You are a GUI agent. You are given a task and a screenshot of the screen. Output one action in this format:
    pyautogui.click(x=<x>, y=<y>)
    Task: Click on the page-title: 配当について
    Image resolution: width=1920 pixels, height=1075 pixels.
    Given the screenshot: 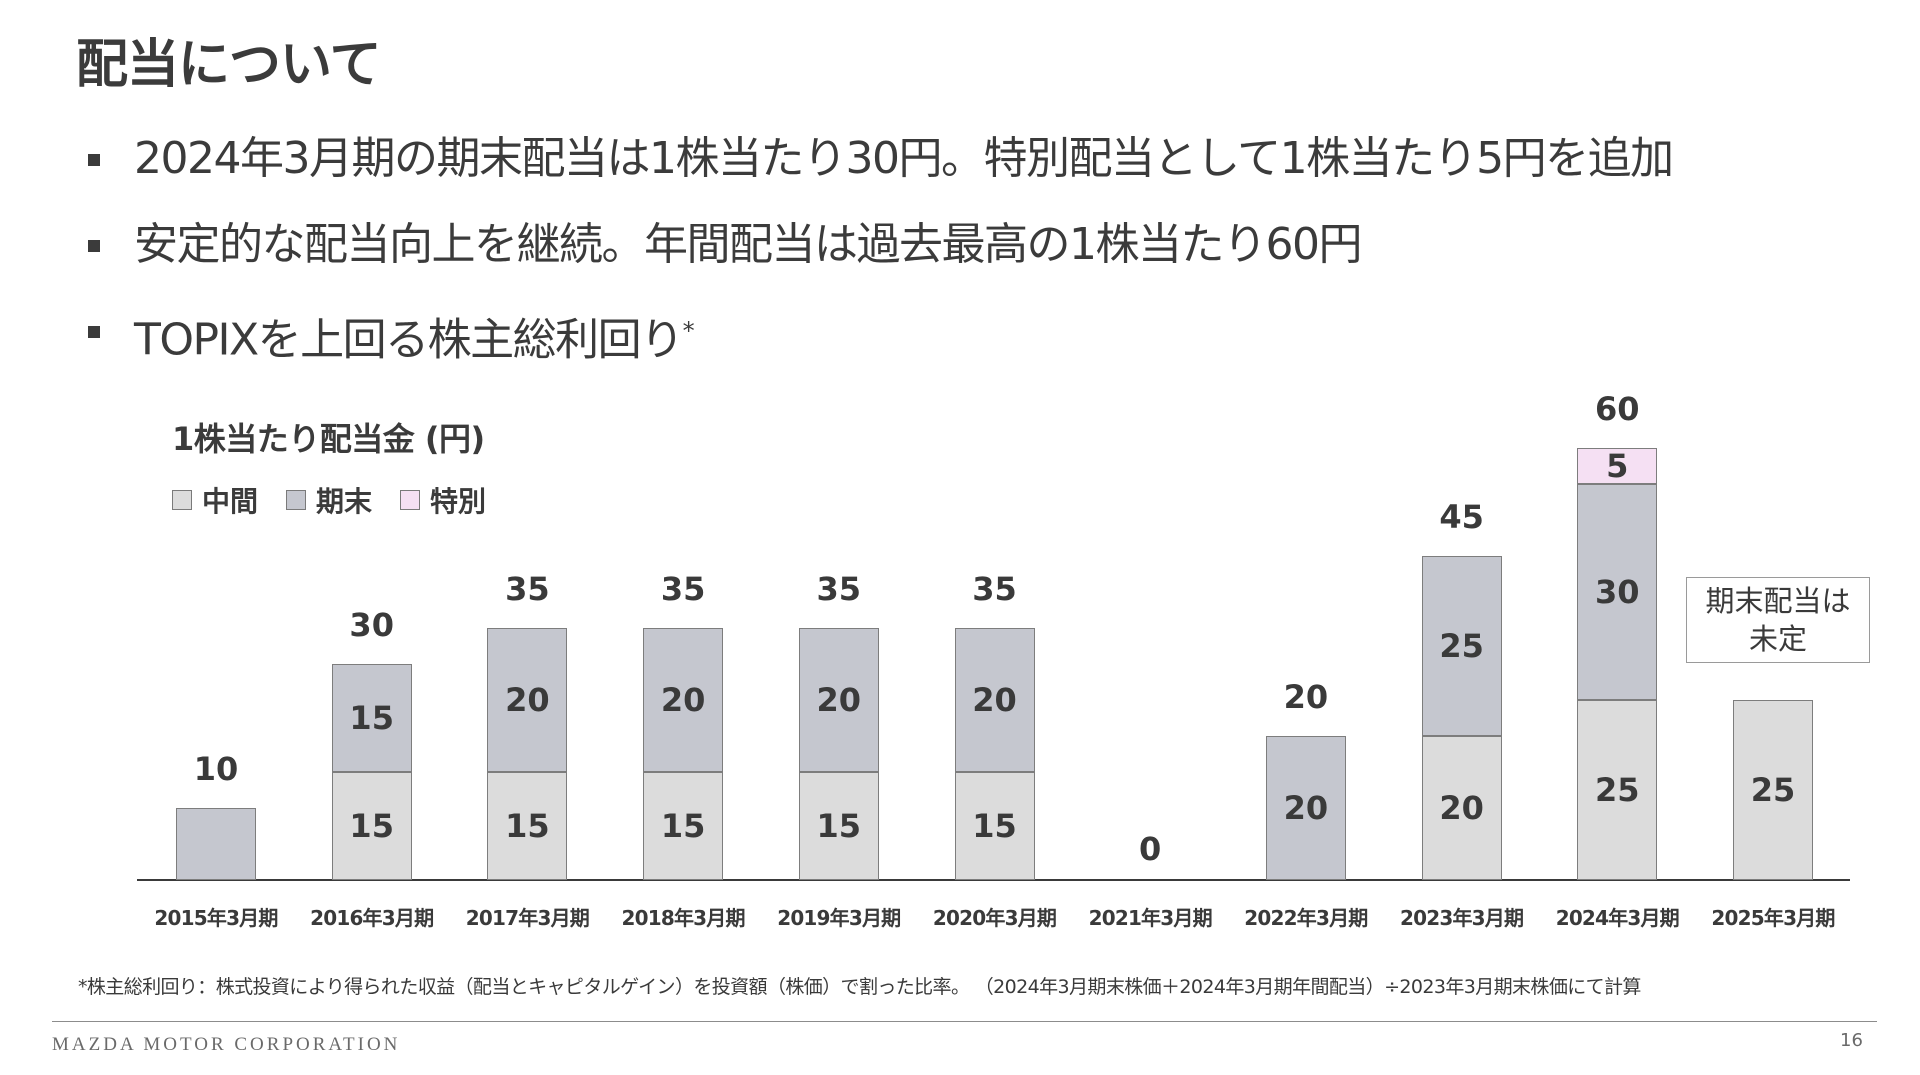 What is the action you would take?
    pyautogui.click(x=228, y=65)
    